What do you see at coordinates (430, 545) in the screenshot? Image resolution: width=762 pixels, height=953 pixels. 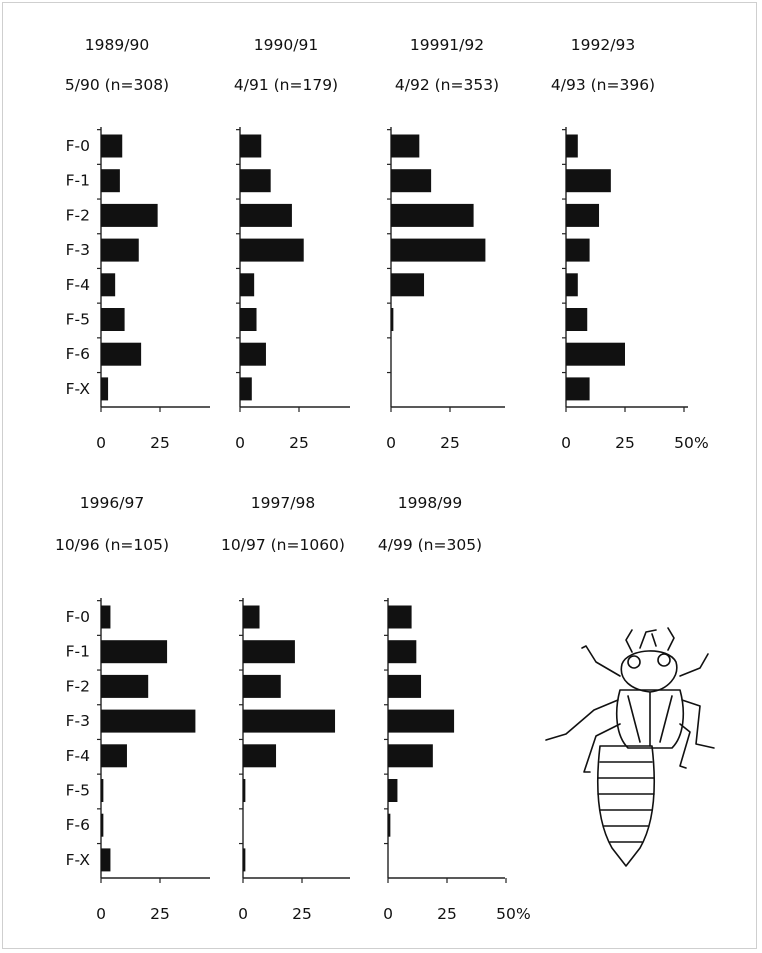 I see `panel-subtitle: 4/99 (n=305)` at bounding box center [430, 545].